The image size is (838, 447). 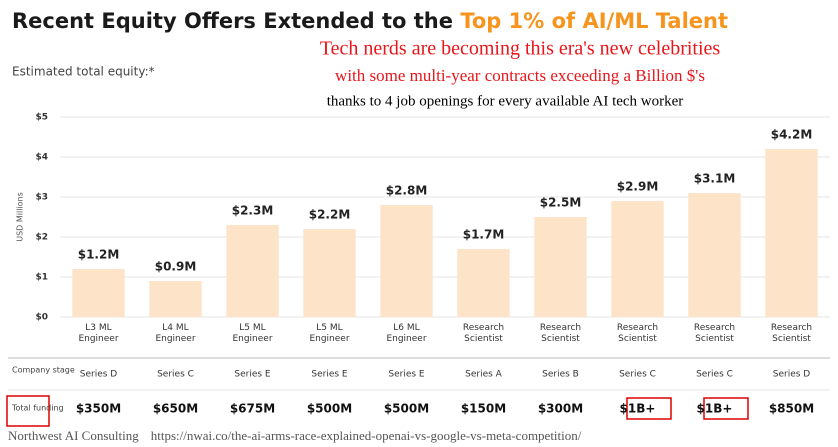 I want to click on value-label: $4.2M, so click(x=792, y=135).